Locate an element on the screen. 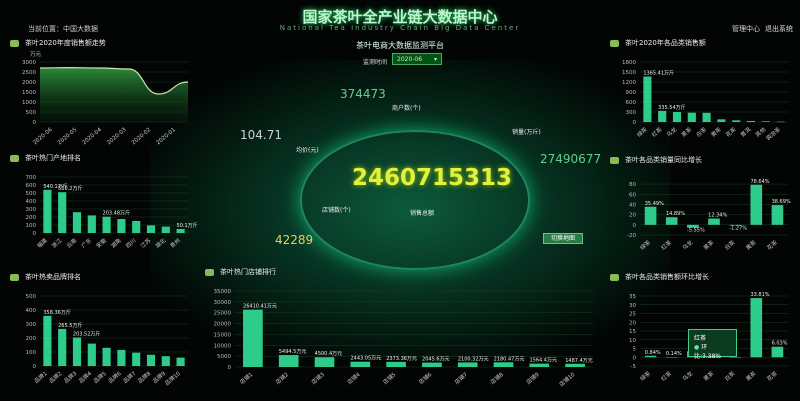 The width and height of the screenshot is (800, 401). y-tick-label: 2000 is located at coordinates (29, 83).